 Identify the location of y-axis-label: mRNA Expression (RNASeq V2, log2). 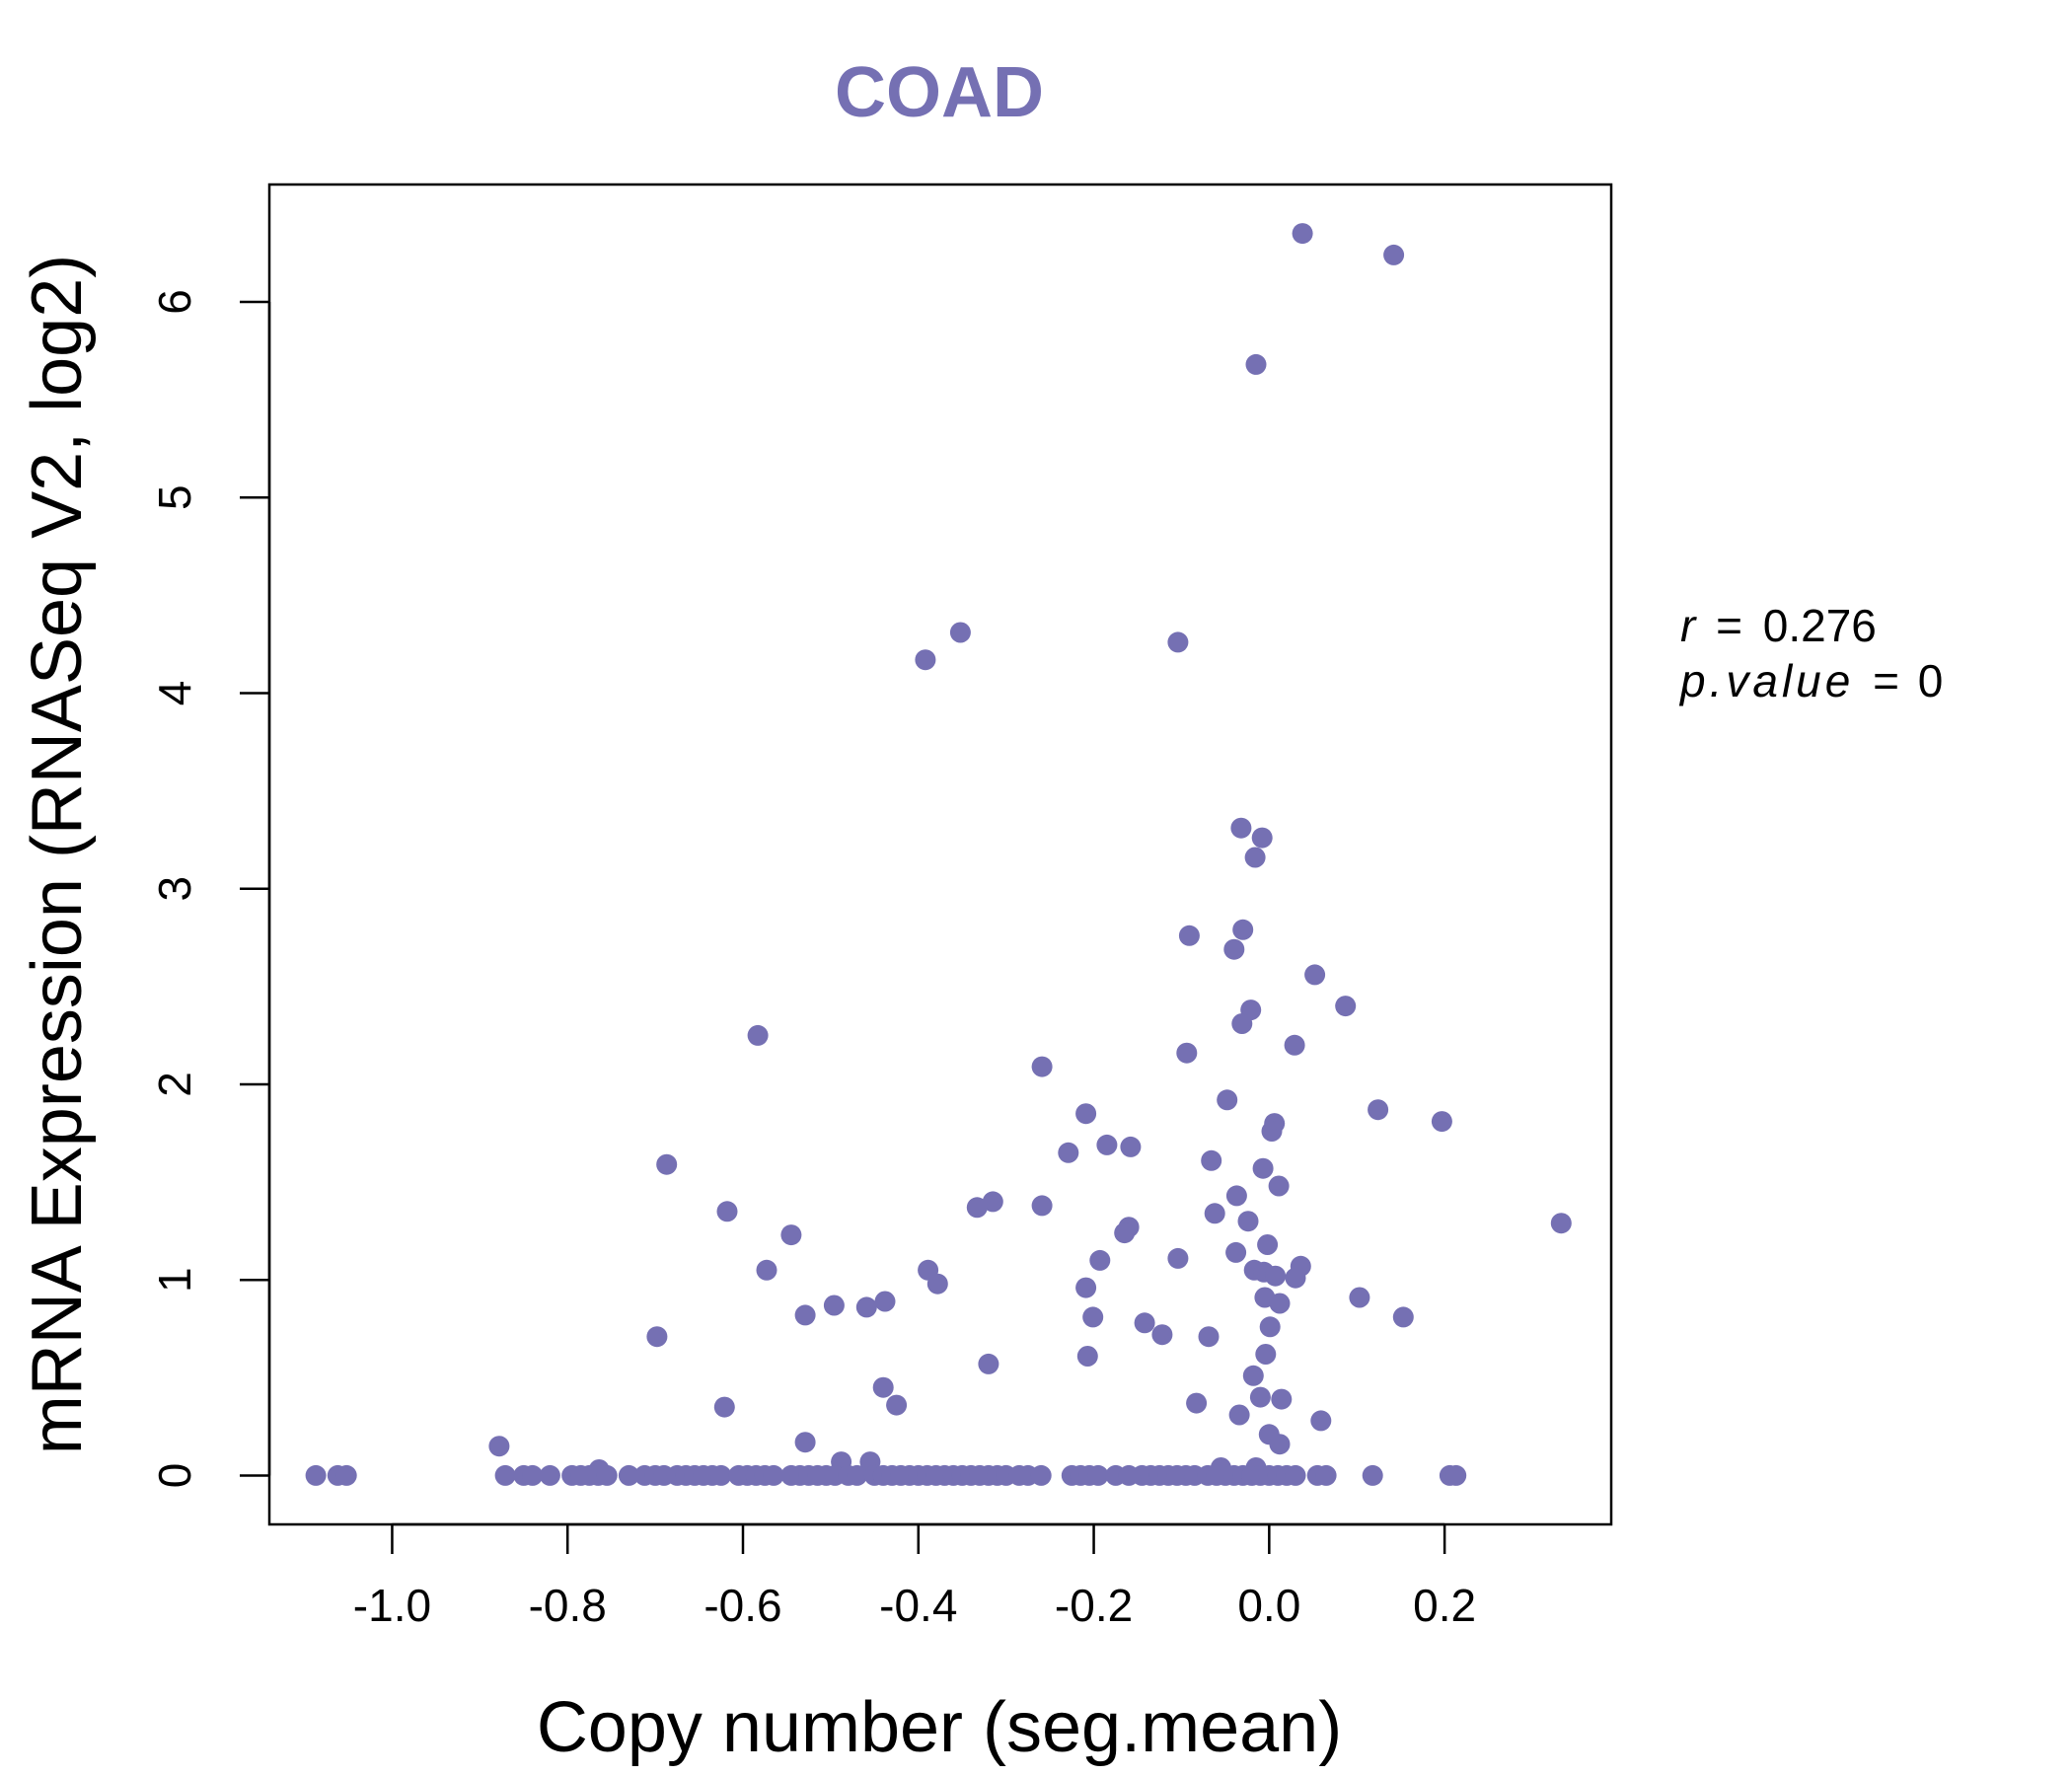
(58, 855).